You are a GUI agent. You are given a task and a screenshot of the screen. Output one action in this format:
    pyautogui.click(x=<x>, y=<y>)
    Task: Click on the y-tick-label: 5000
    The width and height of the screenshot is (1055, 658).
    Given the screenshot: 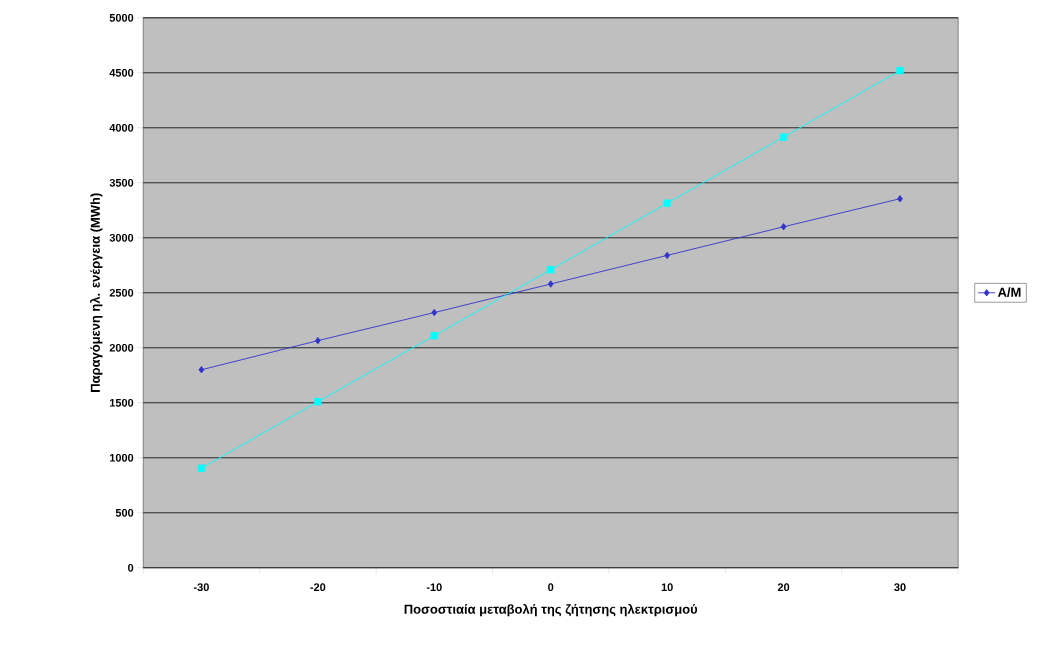 What is the action you would take?
    pyautogui.click(x=121, y=17)
    